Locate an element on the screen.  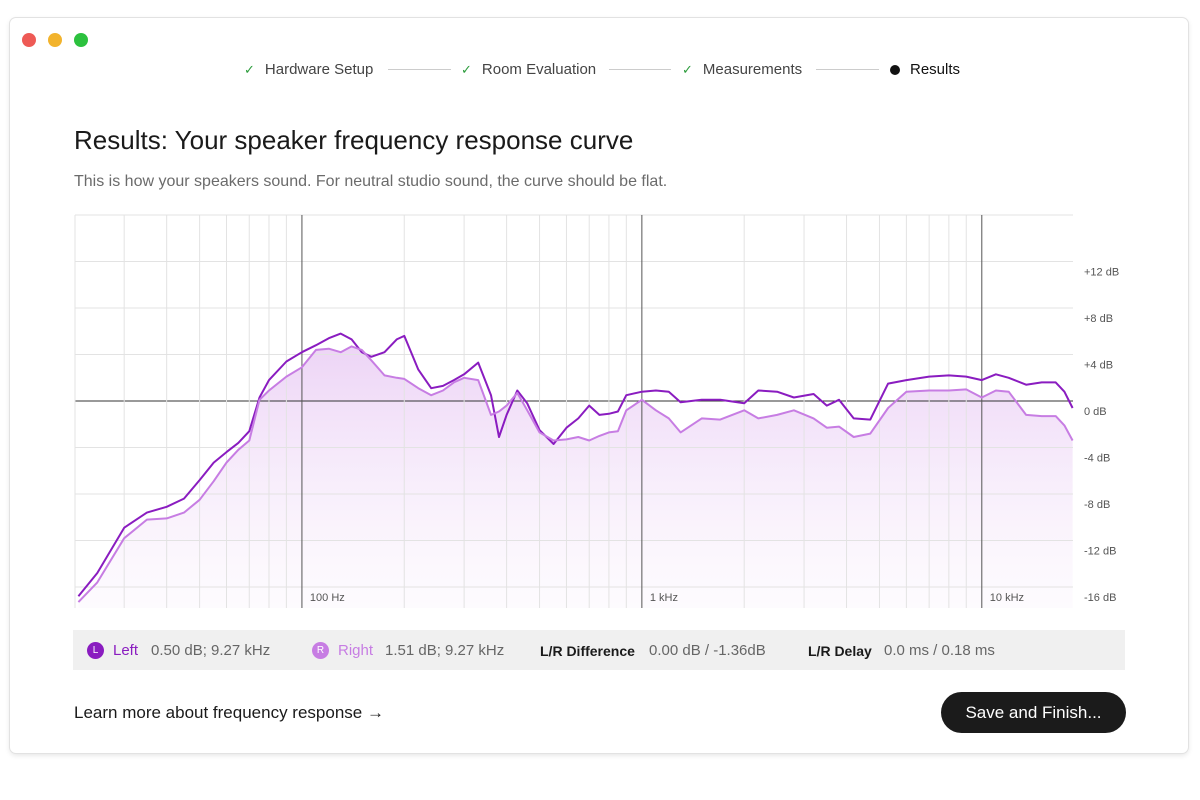
zoom-button is located at coordinates (81, 40).